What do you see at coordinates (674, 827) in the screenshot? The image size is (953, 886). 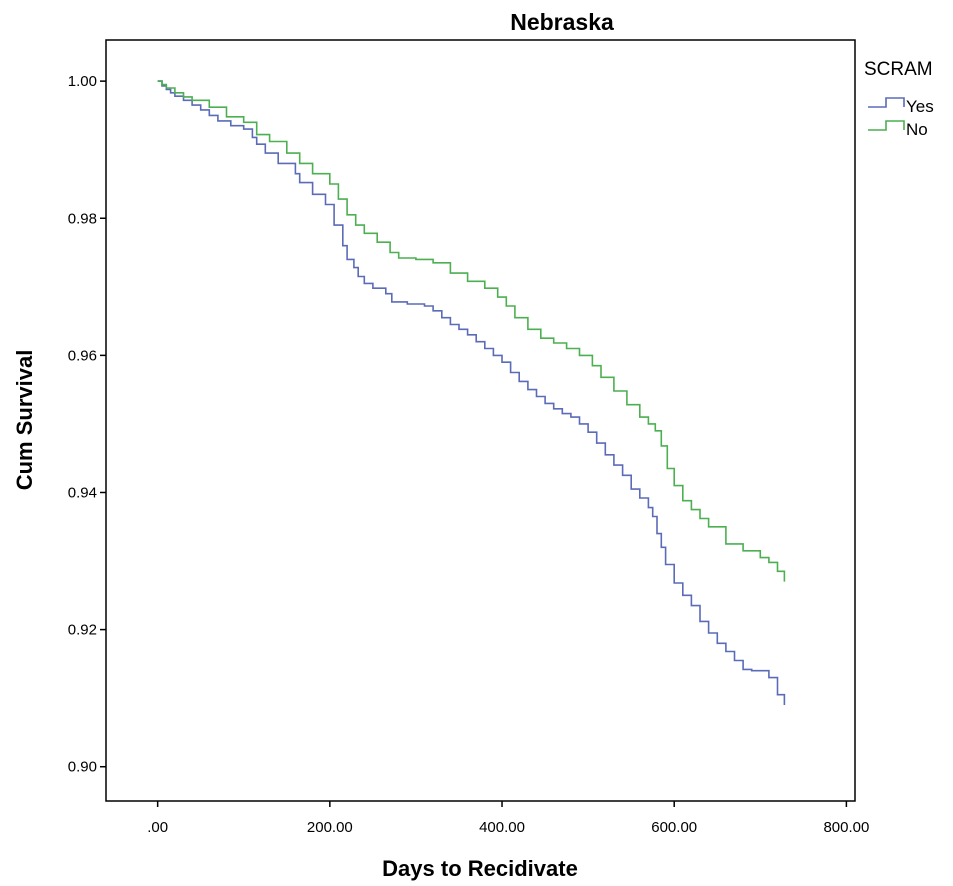 I see `x-tick-label: 600.00` at bounding box center [674, 827].